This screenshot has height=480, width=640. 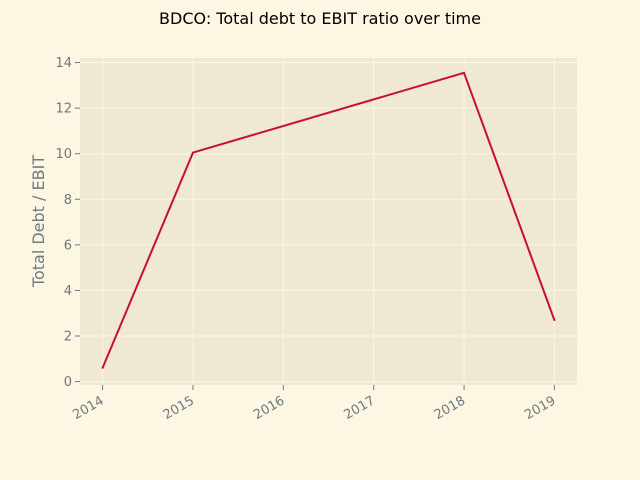 I want to click on y-axis-label: Total Debt / EBIT, so click(x=38, y=221).